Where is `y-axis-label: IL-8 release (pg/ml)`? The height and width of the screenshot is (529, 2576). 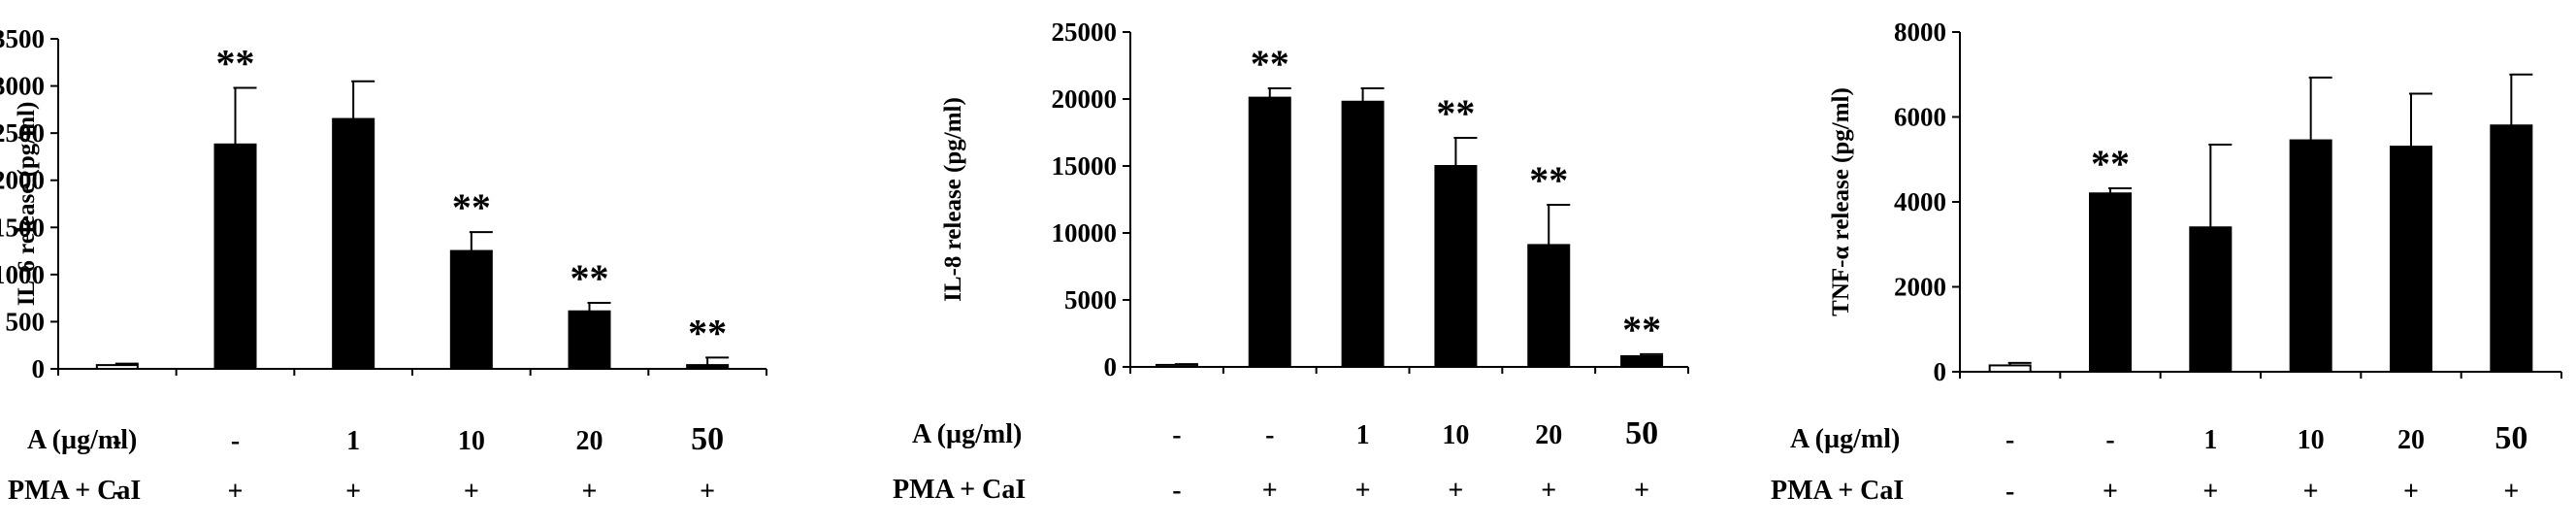
y-axis-label: IL-8 release (pg/ml) is located at coordinates (953, 200).